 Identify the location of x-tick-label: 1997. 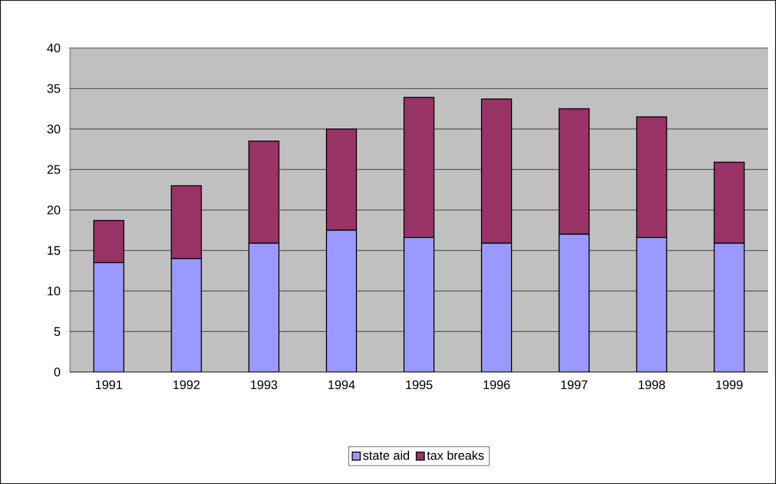
(574, 385).